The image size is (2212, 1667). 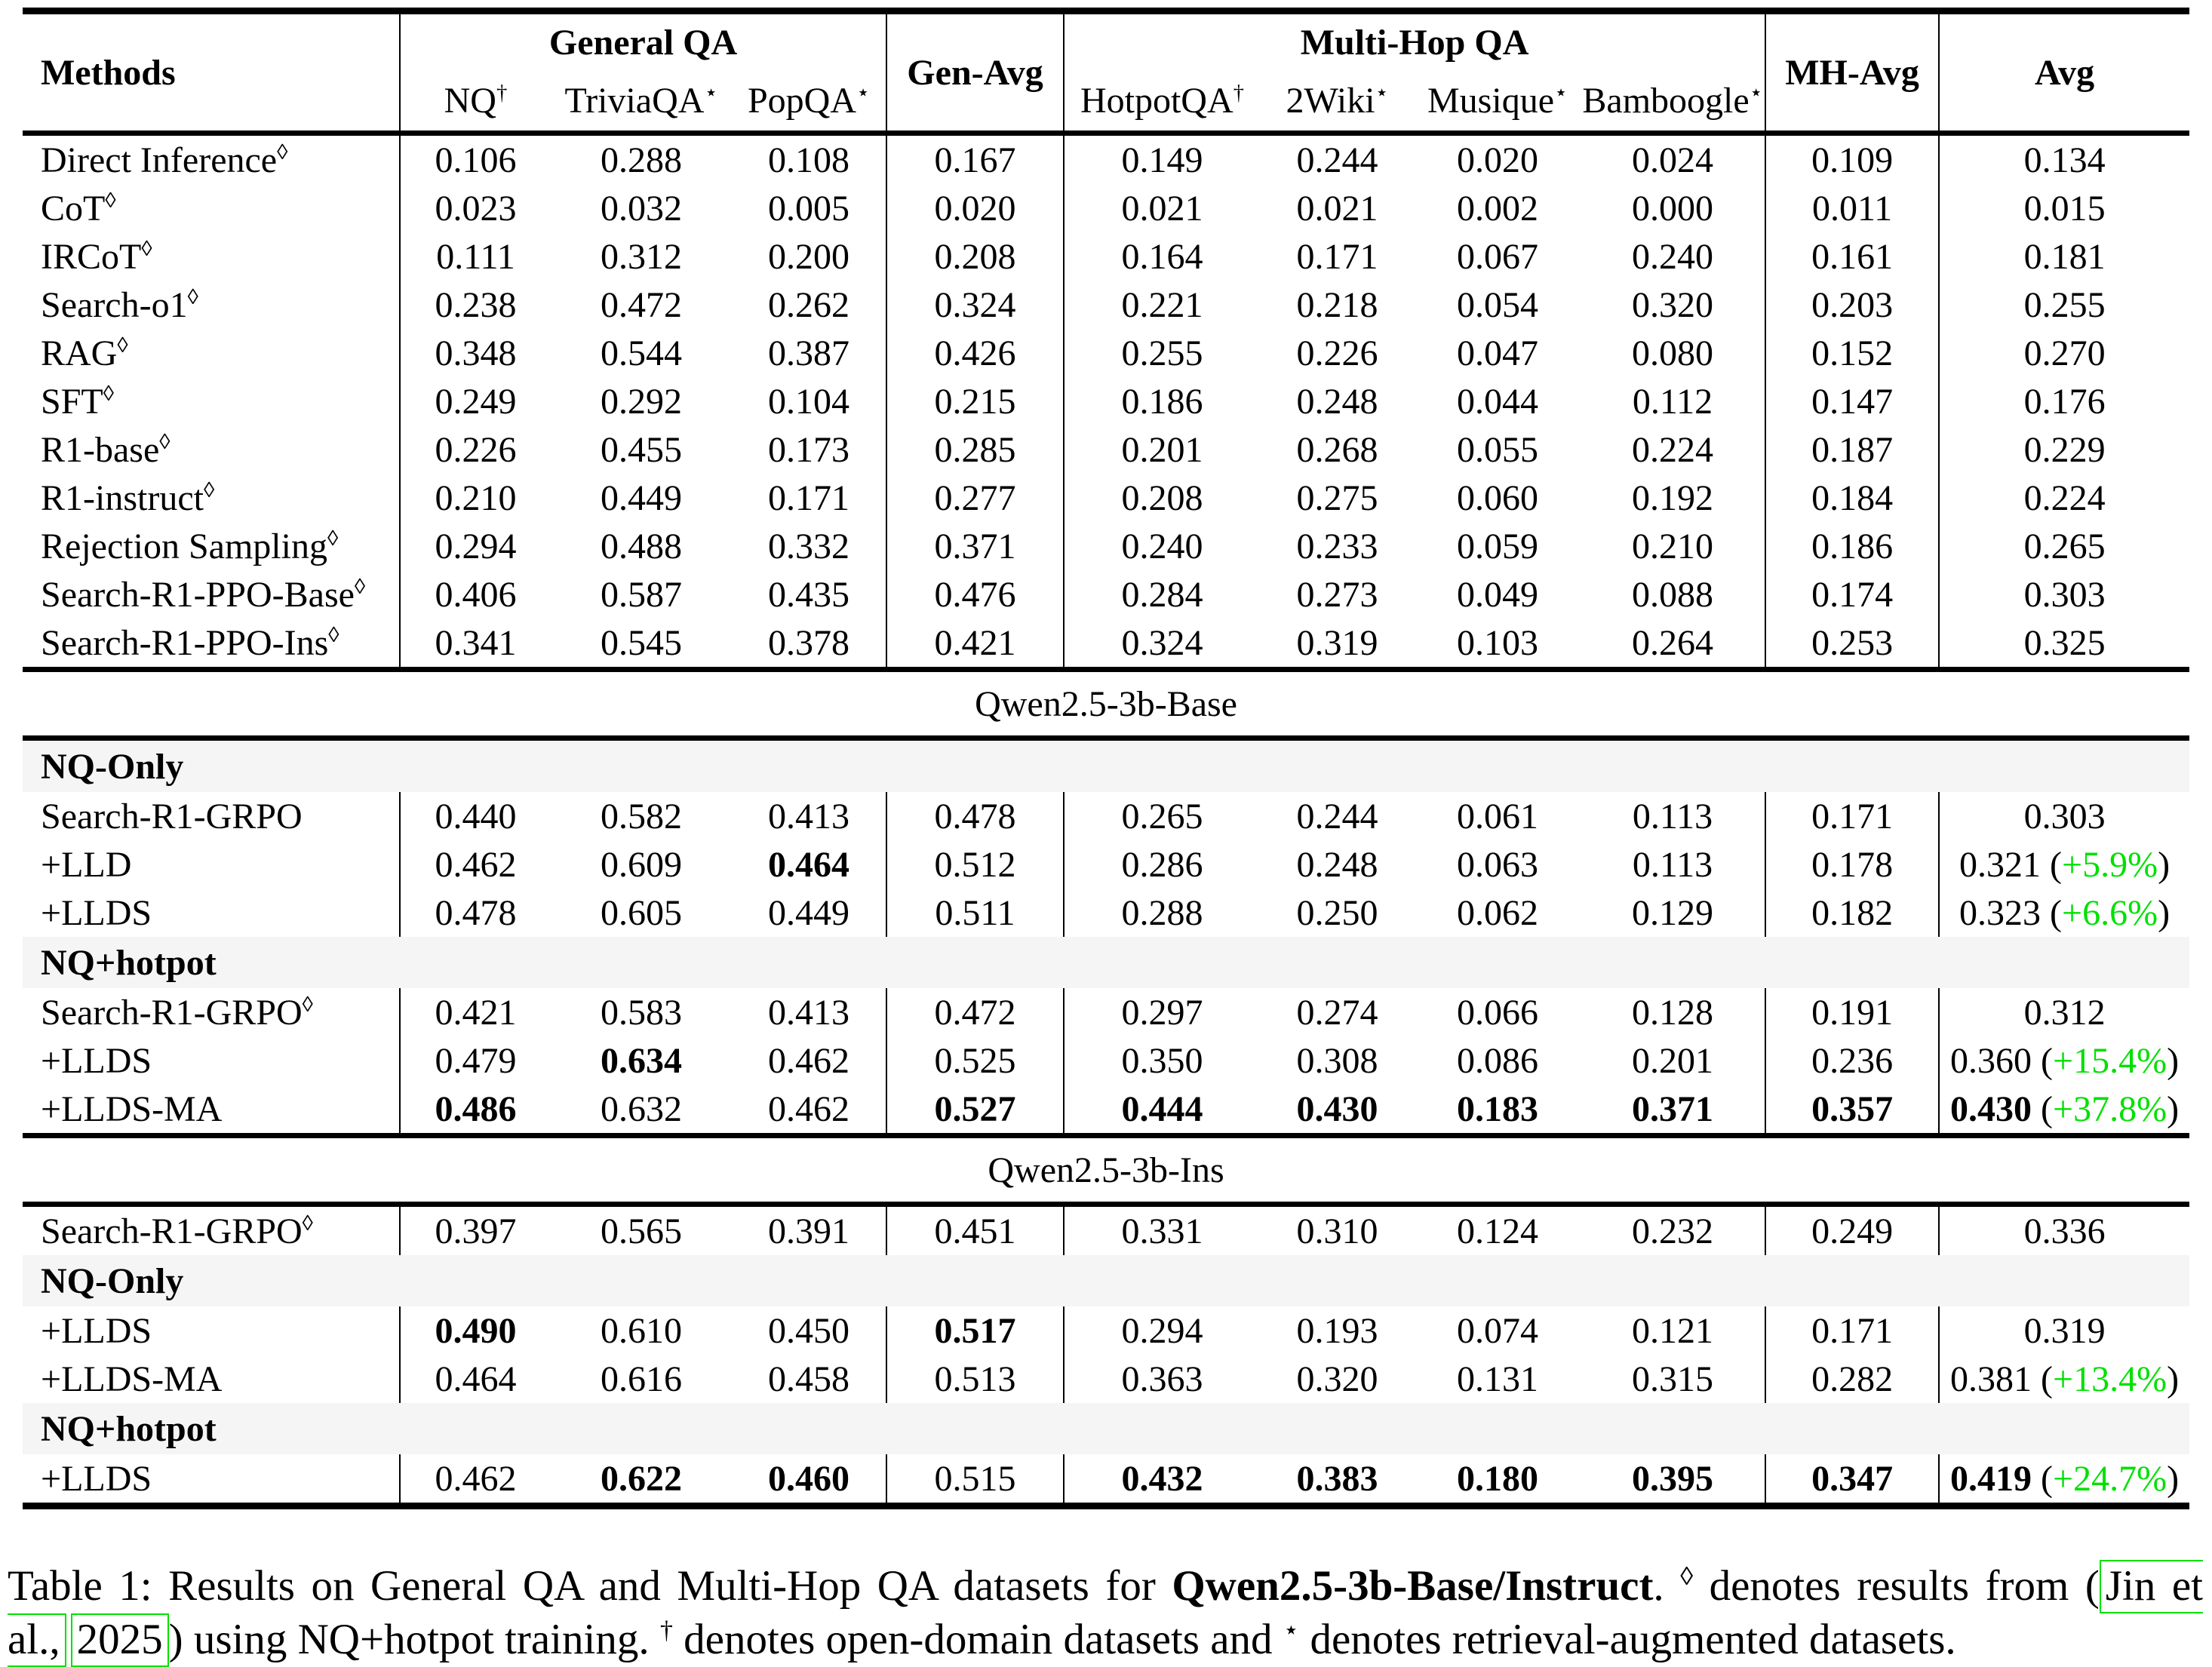 I want to click on metric-value: 0.074, so click(x=1498, y=1330).